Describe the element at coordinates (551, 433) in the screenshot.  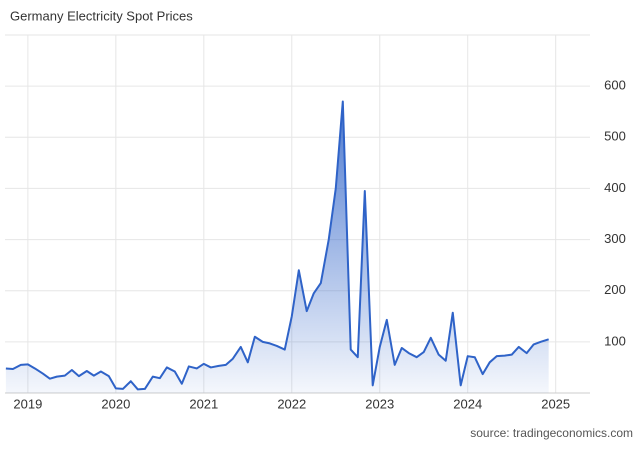
I see `source: source: tradingeconomics.com` at that location.